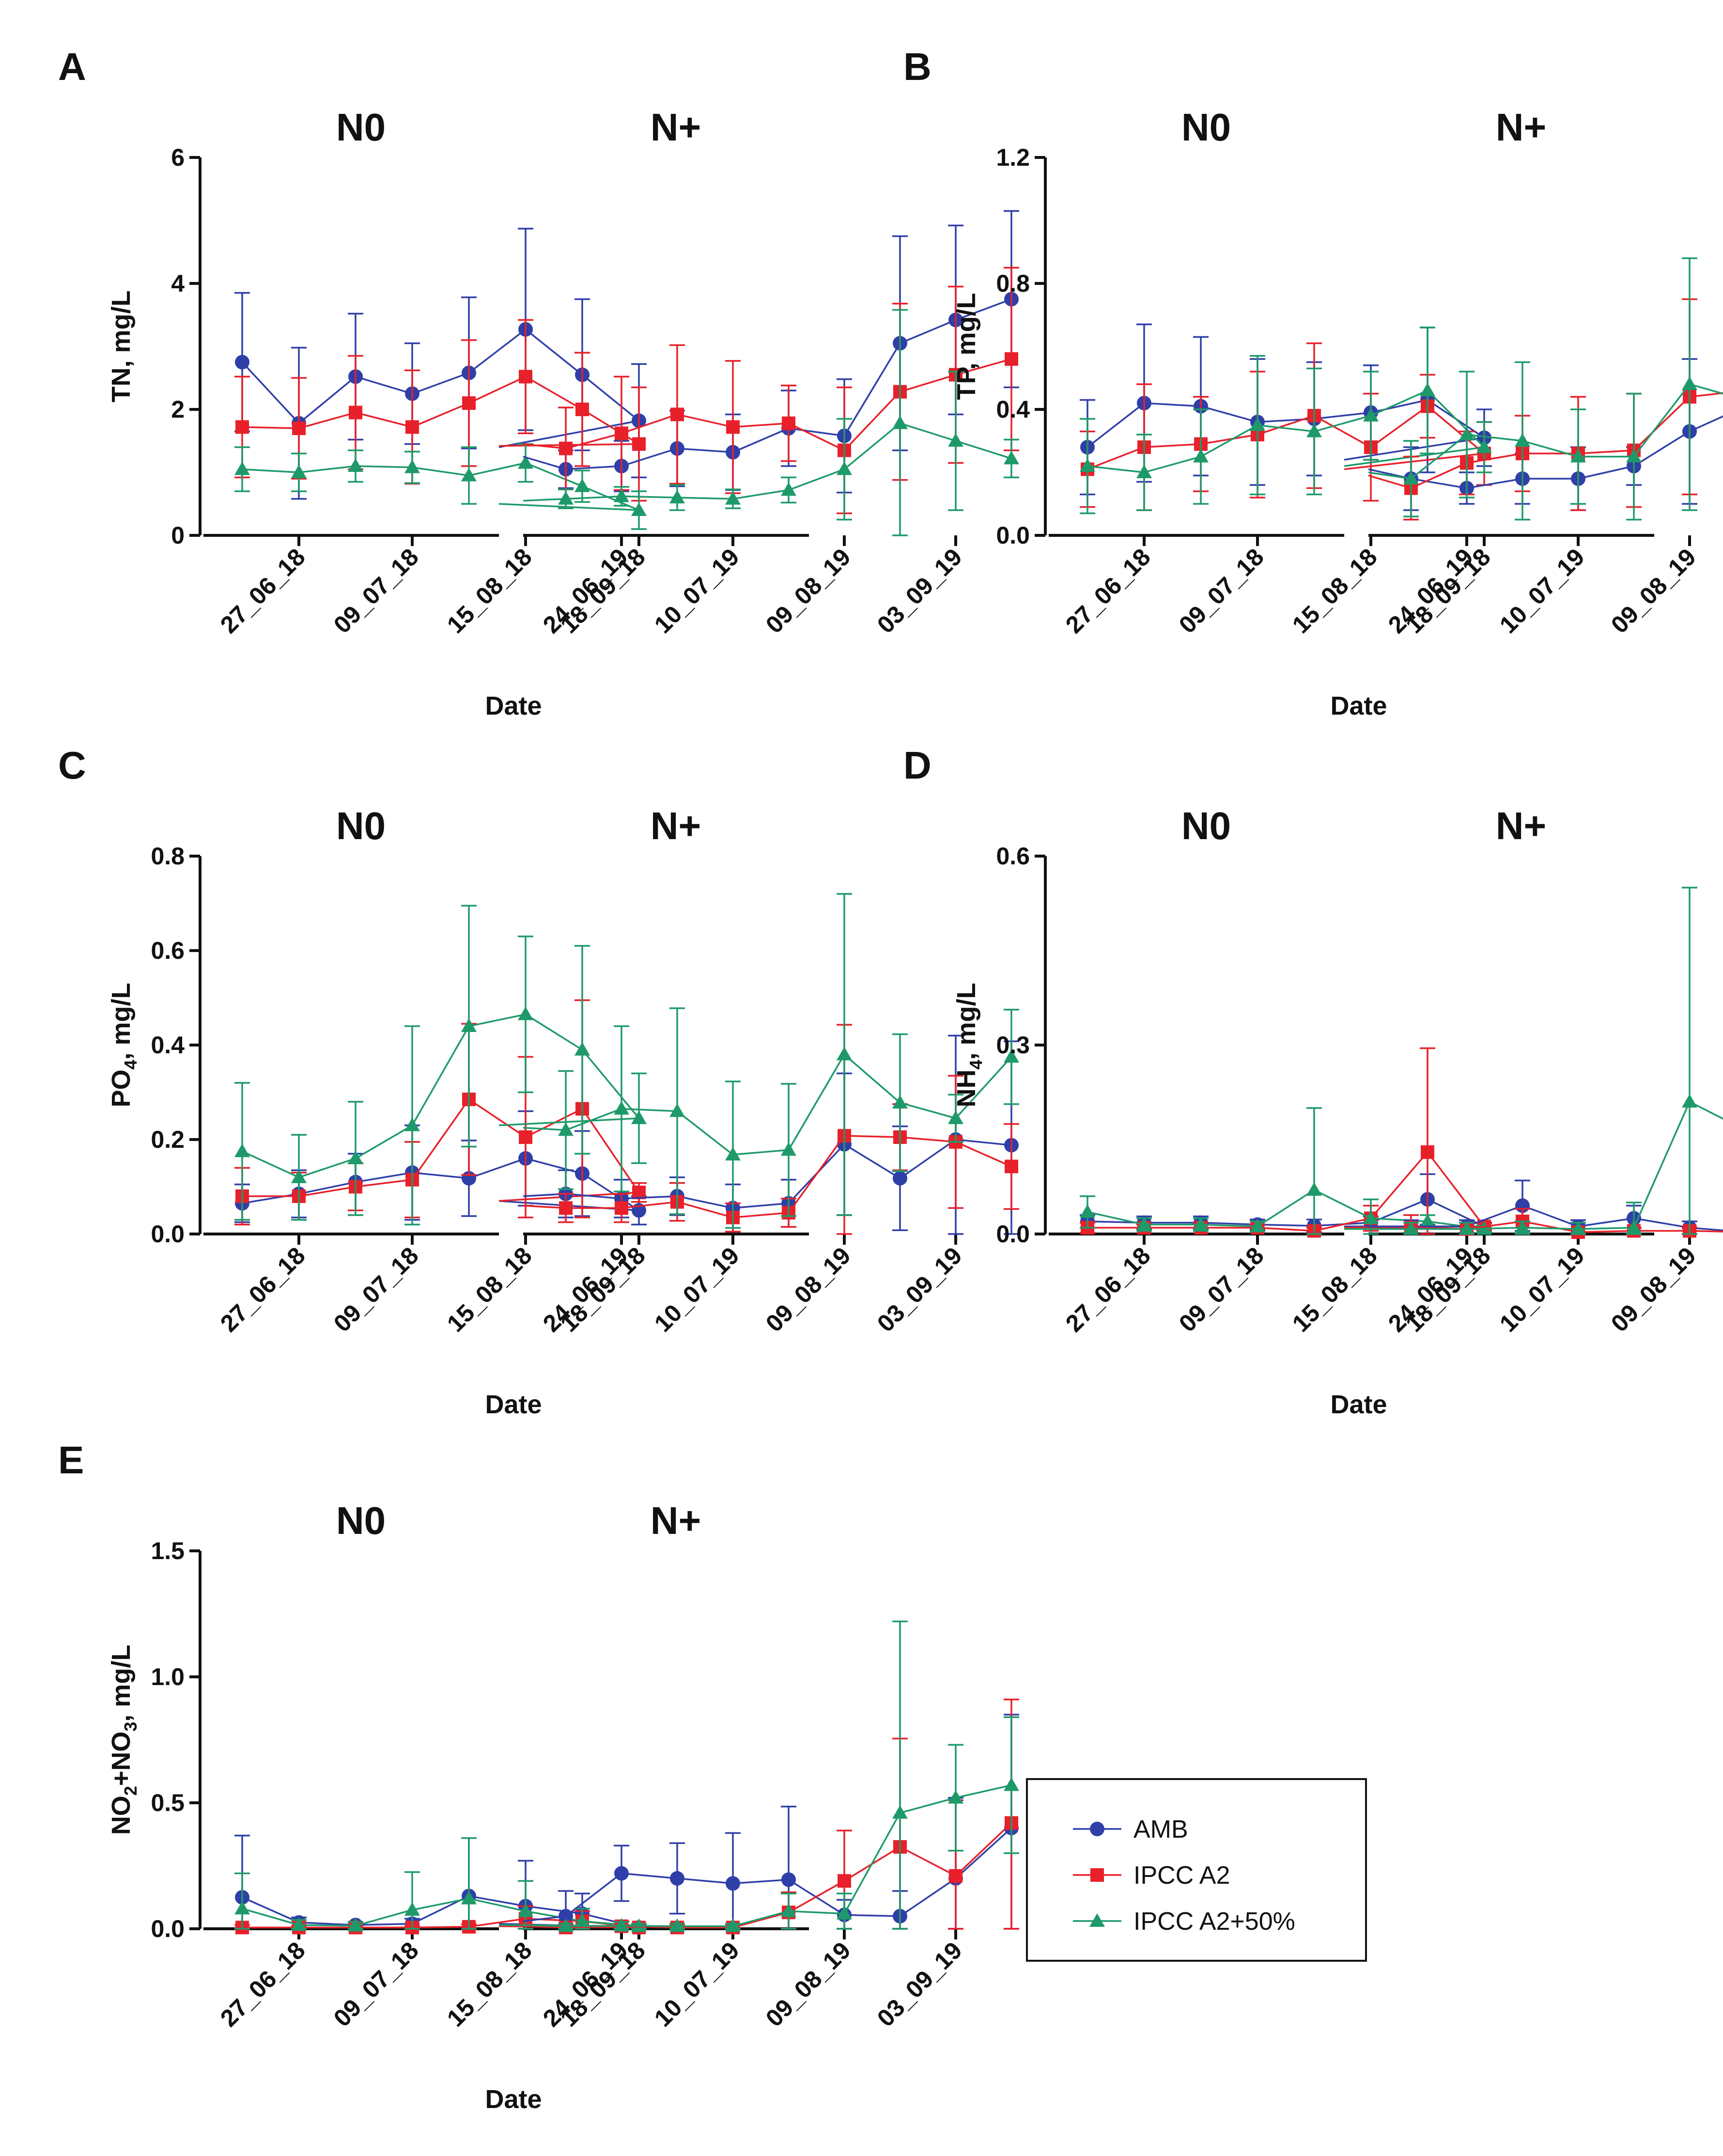  I want to click on series-ipcc-a2, so click(441, 411).